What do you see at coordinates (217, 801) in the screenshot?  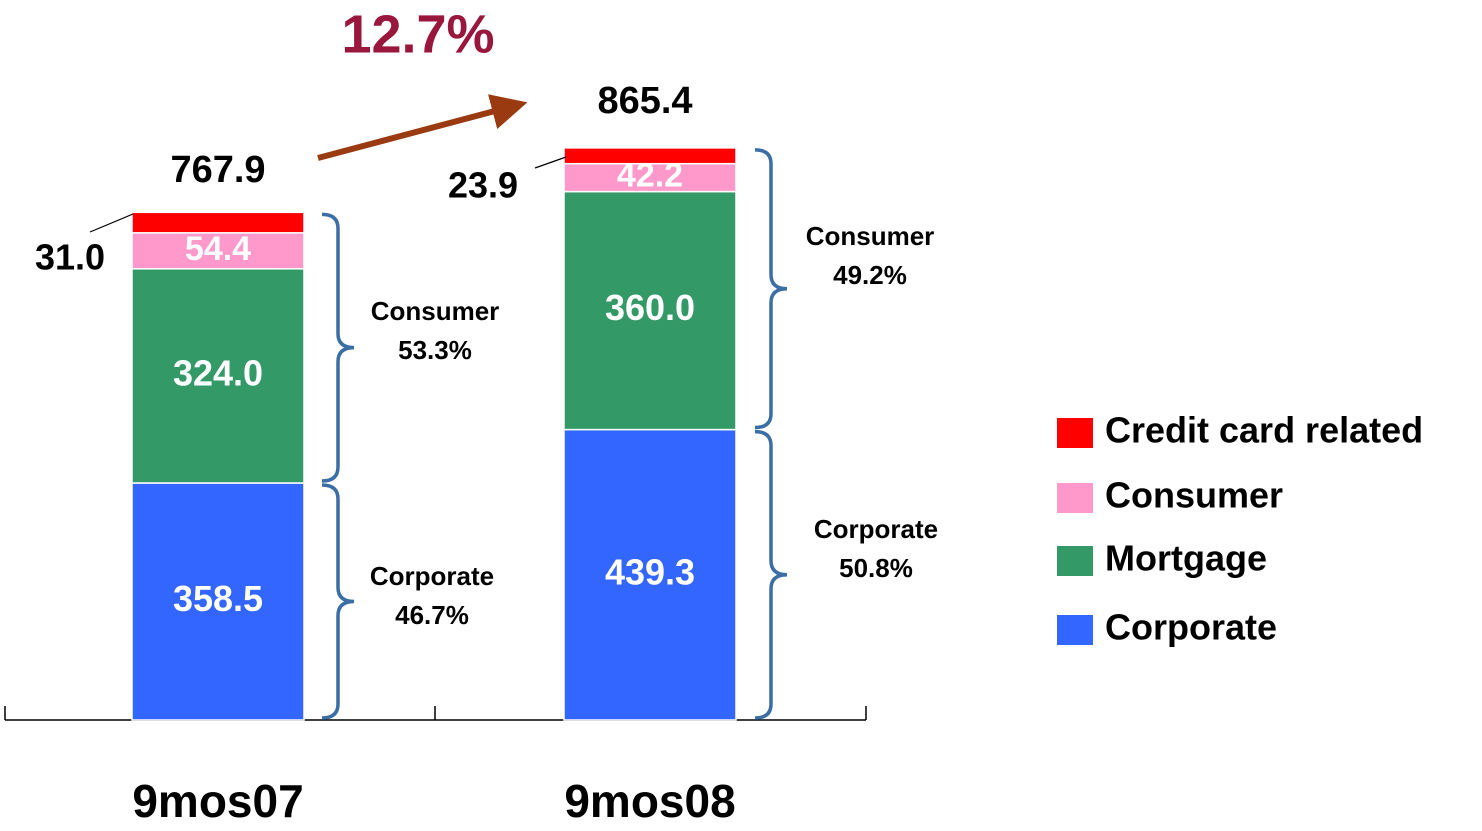 I see `x-tick-label: 9mos07` at bounding box center [217, 801].